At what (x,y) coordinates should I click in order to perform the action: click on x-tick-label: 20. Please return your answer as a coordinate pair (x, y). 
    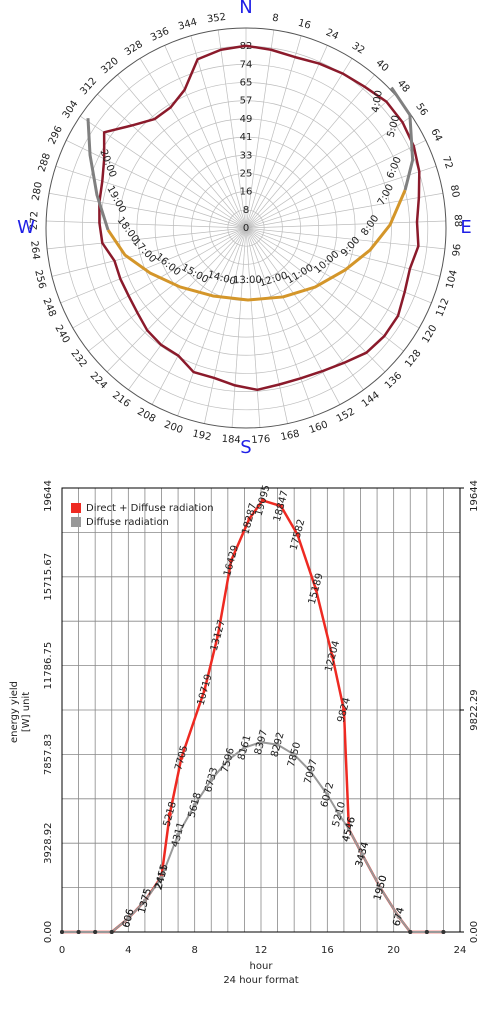
    Looking at the image, I should click on (393, 950).